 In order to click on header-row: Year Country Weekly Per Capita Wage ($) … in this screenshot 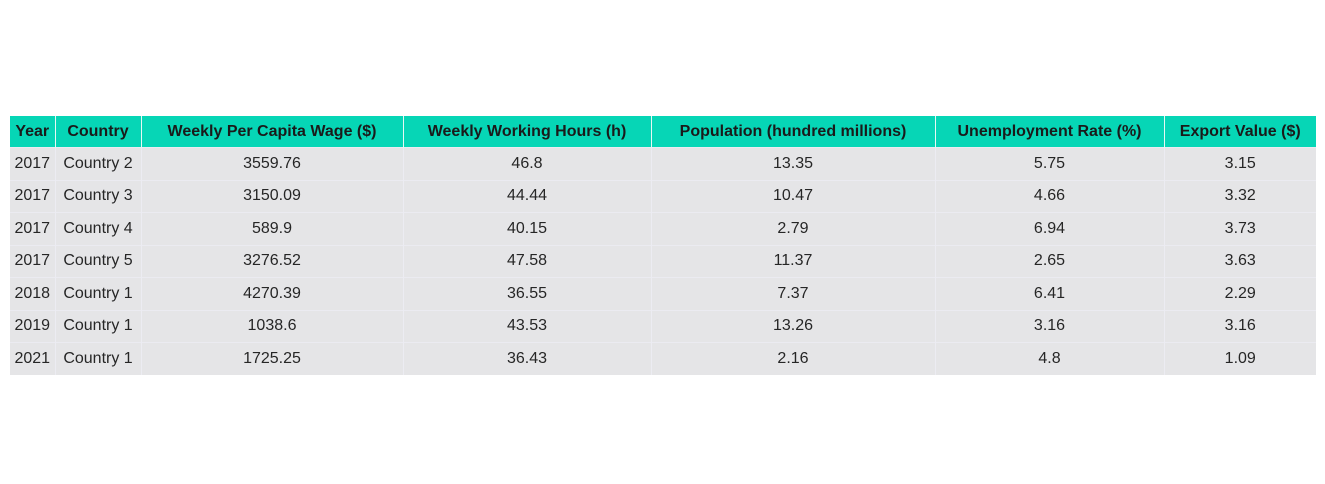, I will do `click(663, 132)`.